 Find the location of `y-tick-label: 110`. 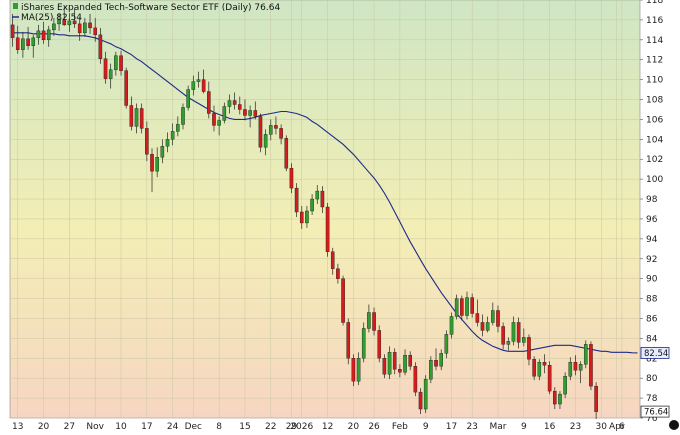

y-tick-label: 110 is located at coordinates (654, 81).